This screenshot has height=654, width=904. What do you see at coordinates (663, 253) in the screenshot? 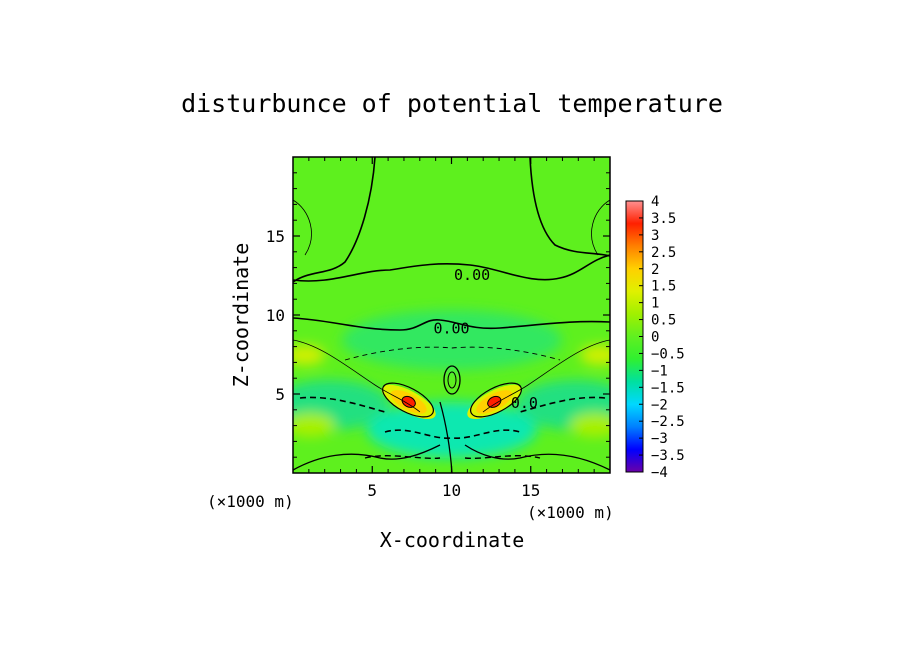
I see `colorbar-tick-label: 2.5` at bounding box center [663, 253].